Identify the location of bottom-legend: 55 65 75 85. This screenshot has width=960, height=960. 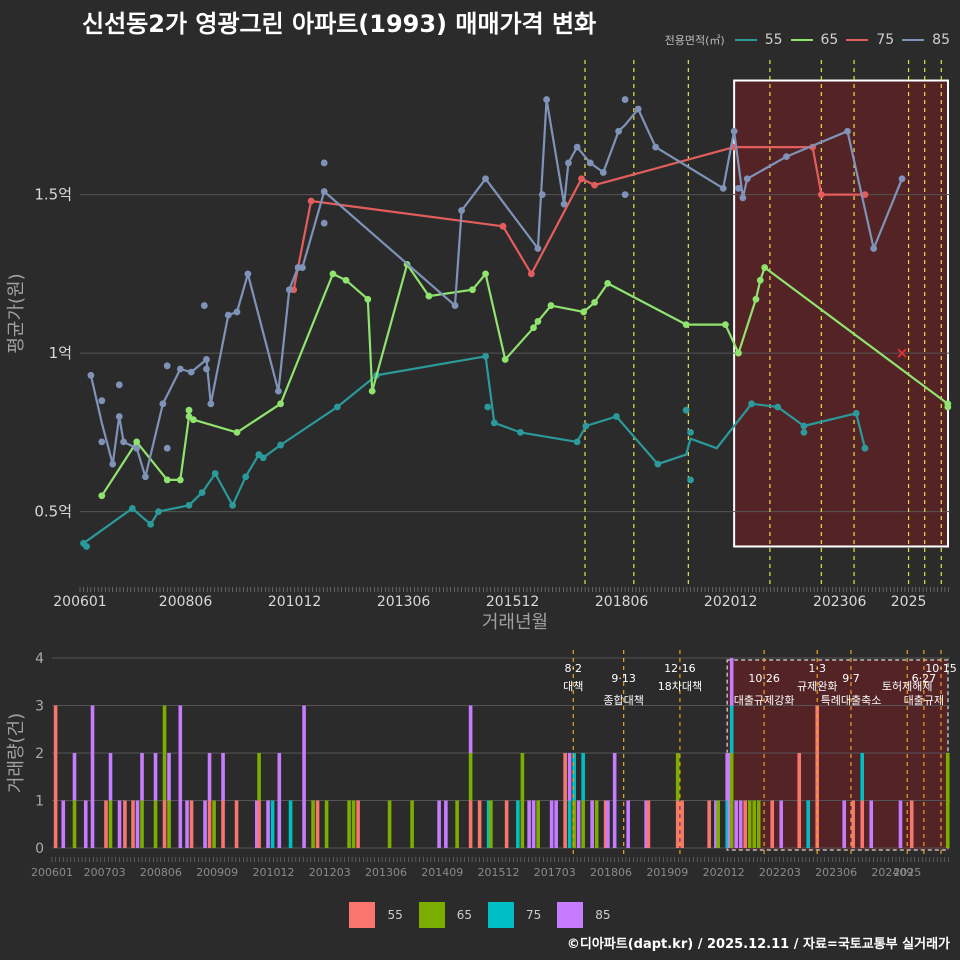
(480, 915).